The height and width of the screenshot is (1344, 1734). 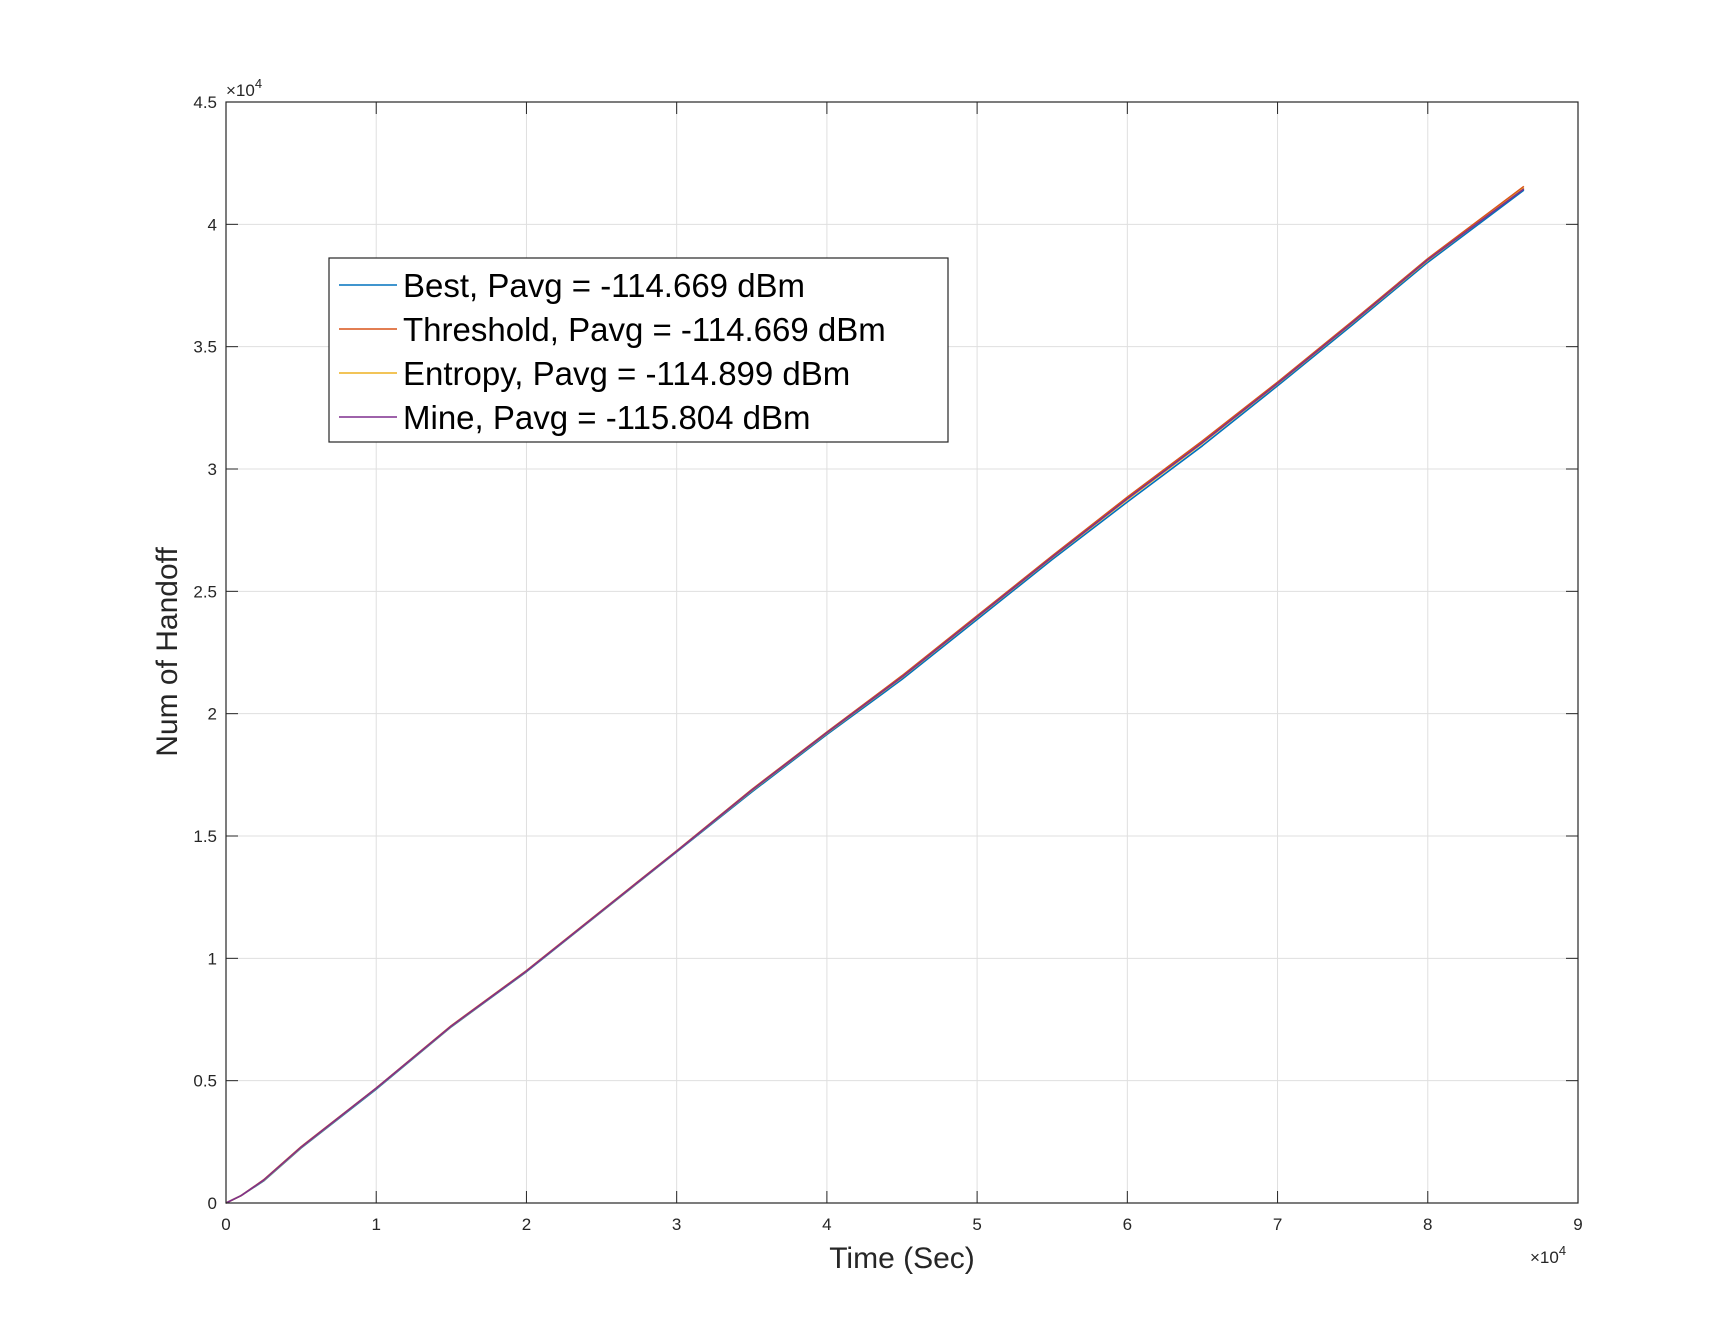 What do you see at coordinates (676, 1224) in the screenshot?
I see `x-tick-label: 3` at bounding box center [676, 1224].